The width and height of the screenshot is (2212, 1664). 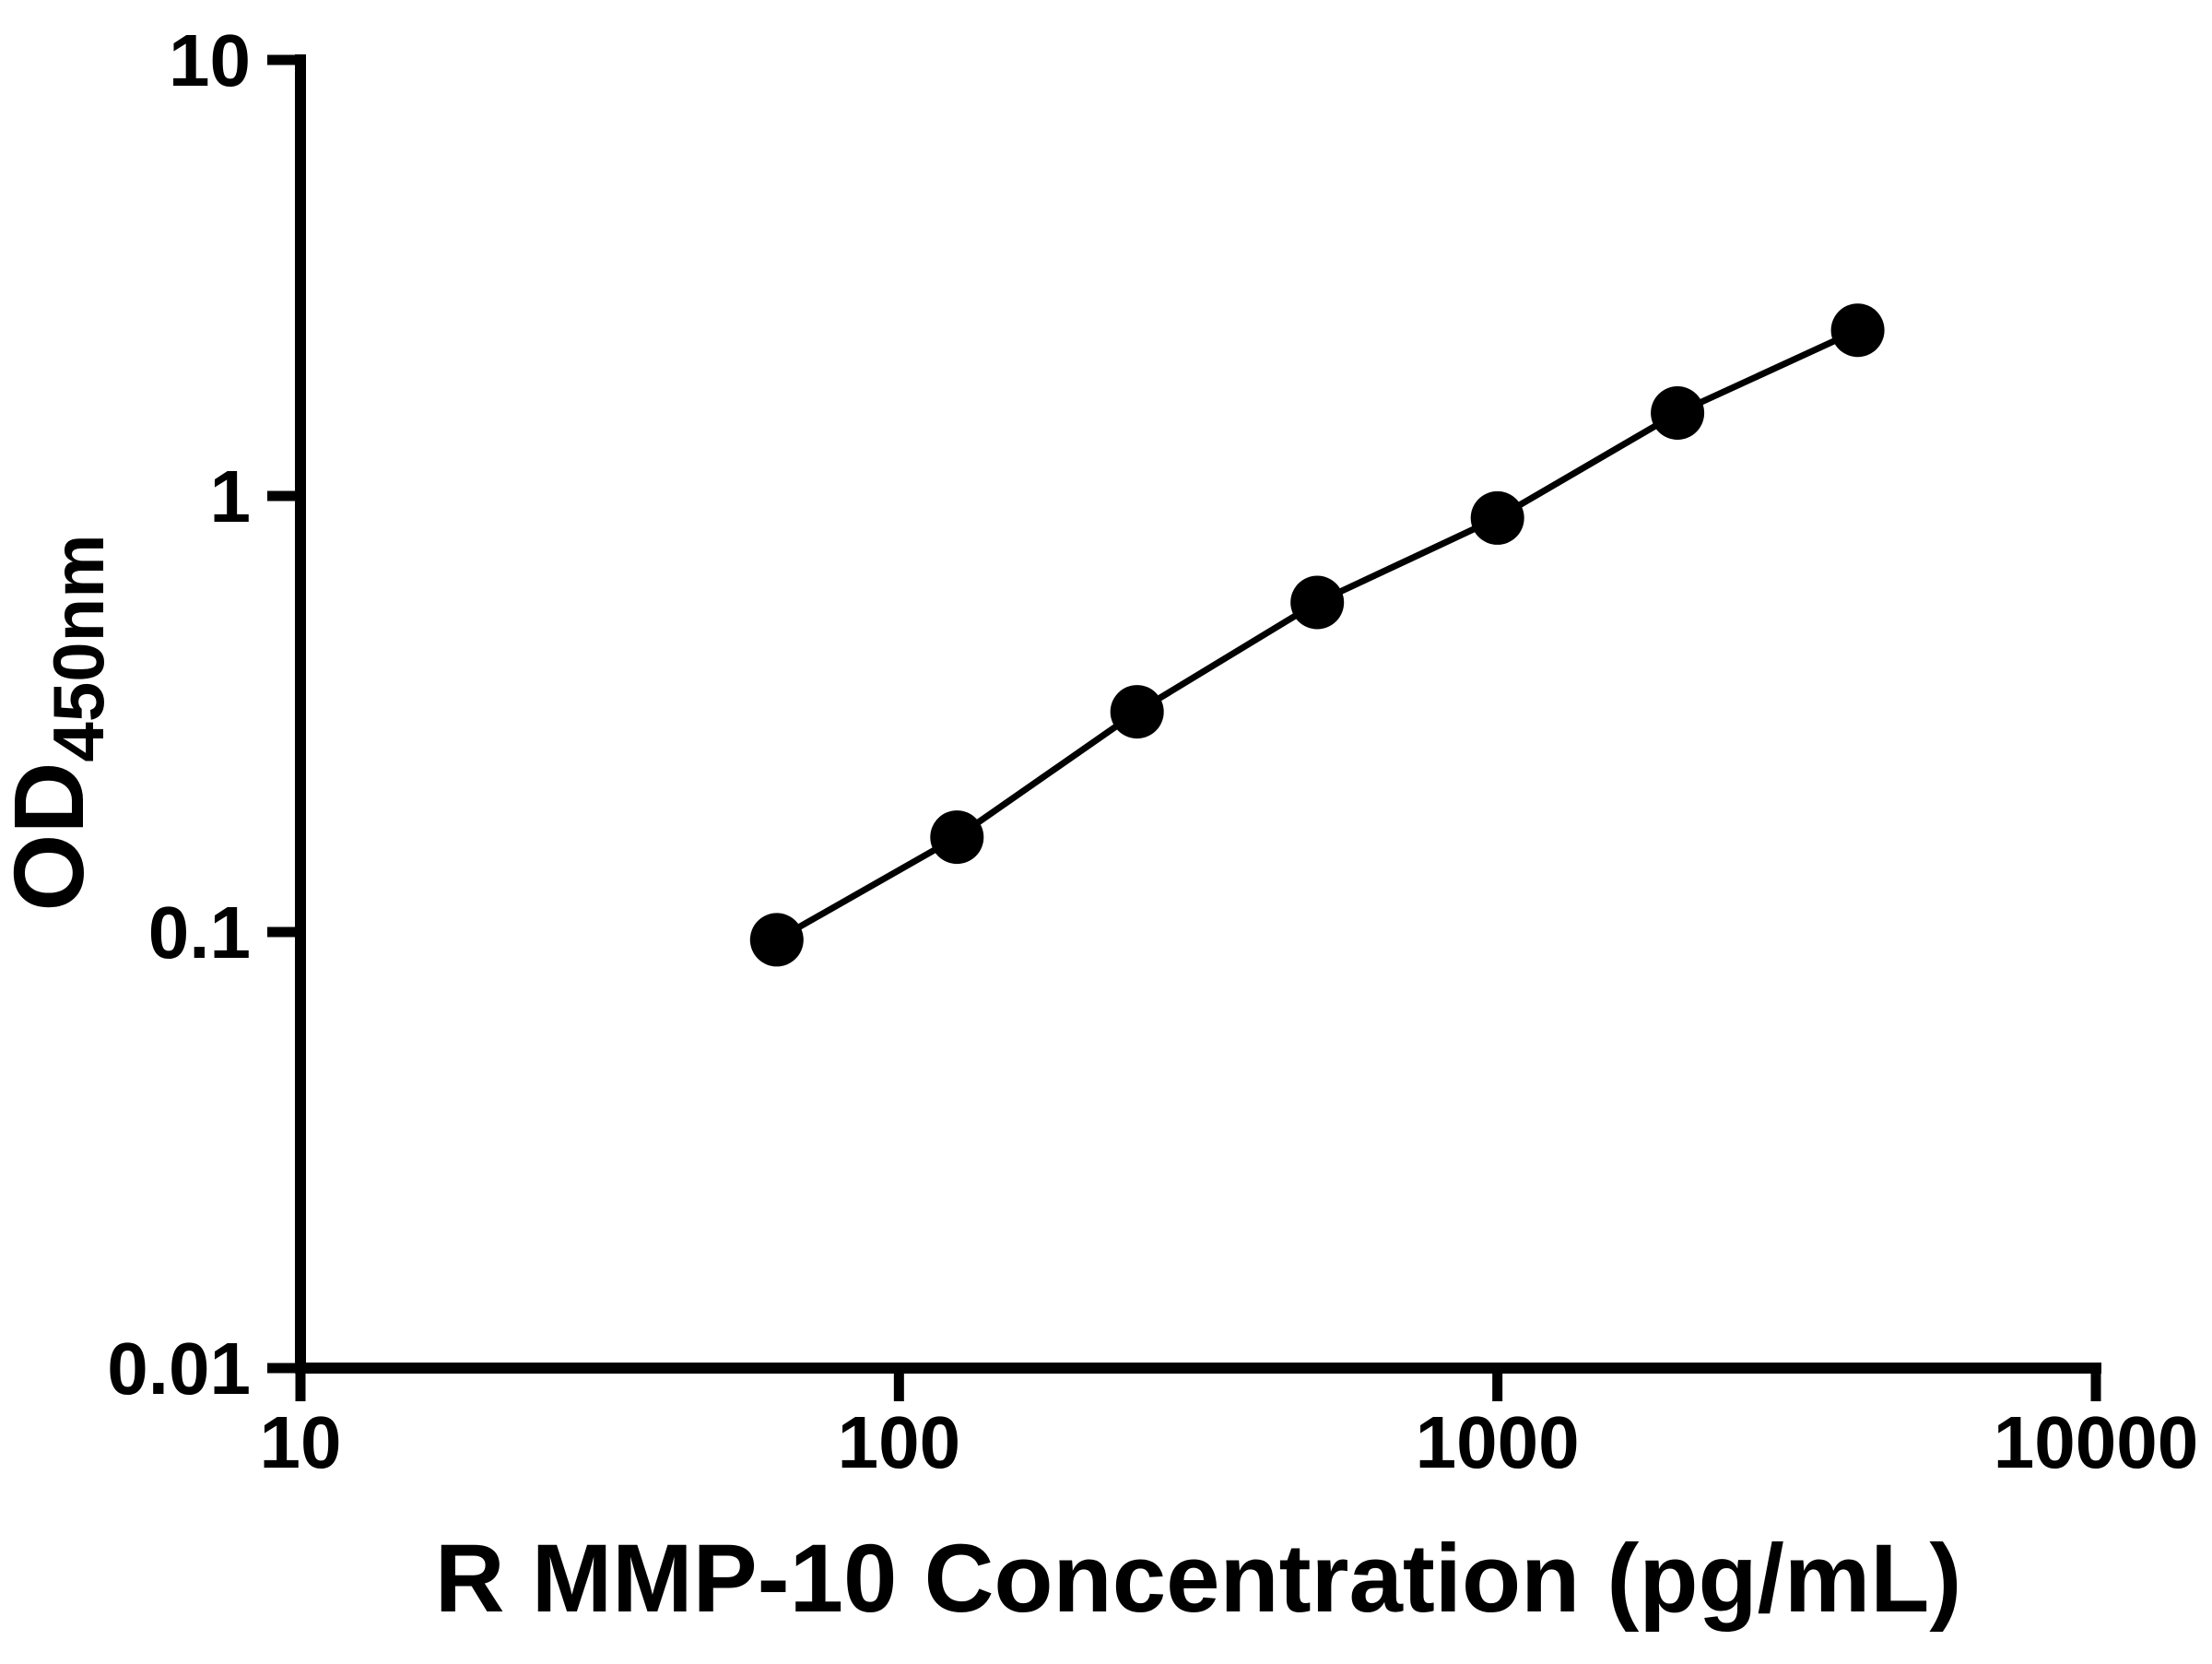 I want to click on y-axis-title-main: OD, so click(x=52, y=837).